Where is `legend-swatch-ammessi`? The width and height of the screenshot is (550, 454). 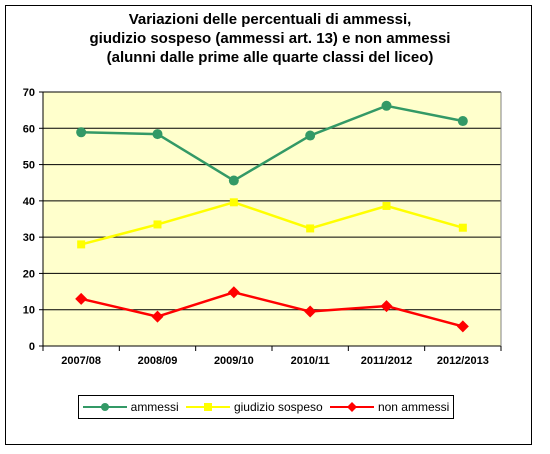 legend-swatch-ammessi is located at coordinates (104, 407).